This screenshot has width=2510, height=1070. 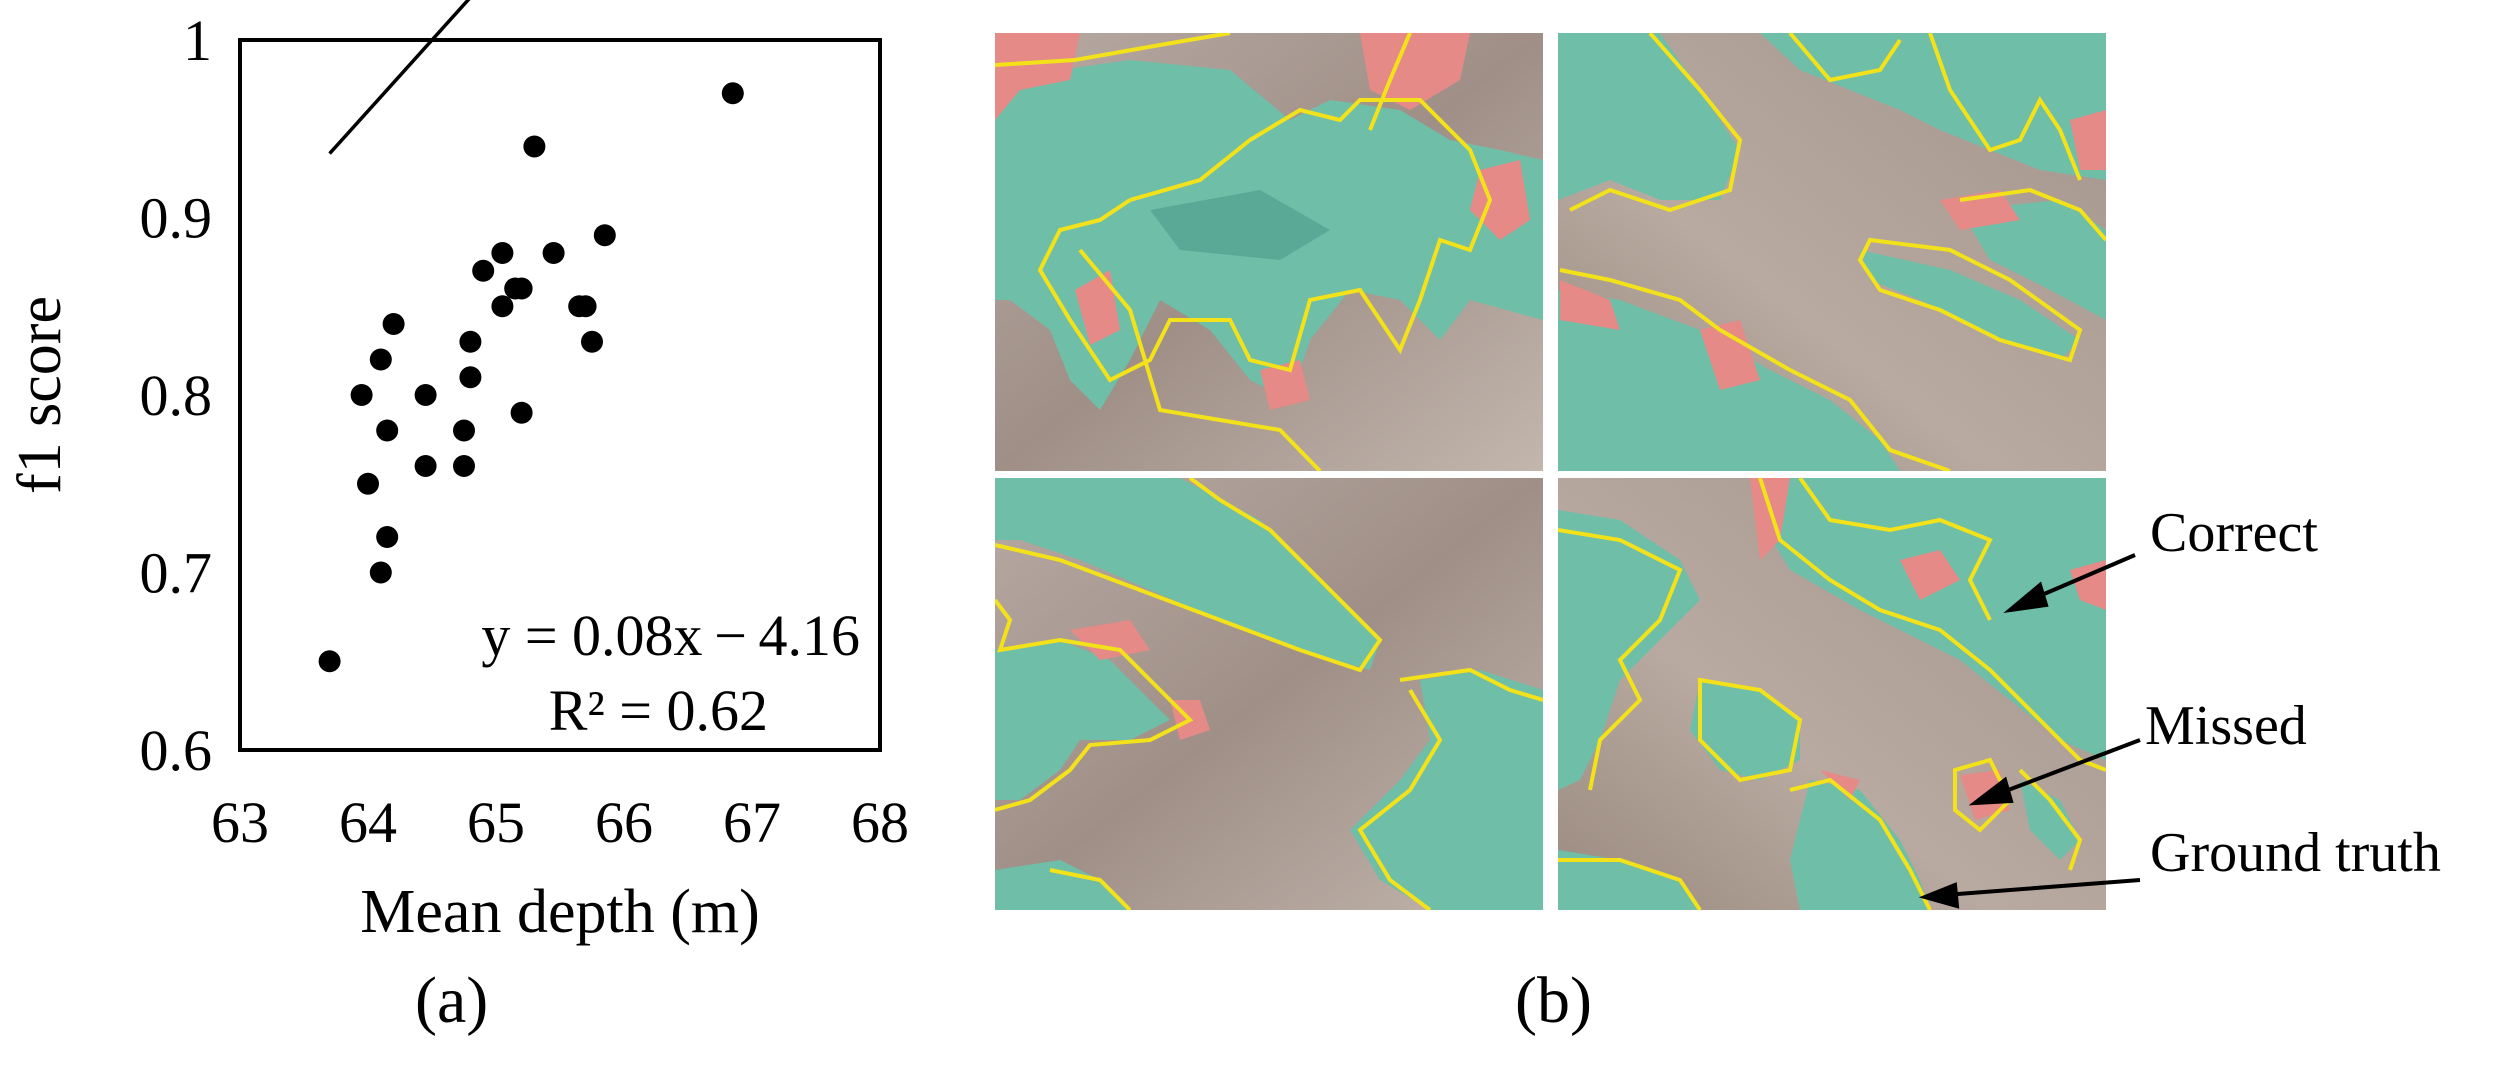 What do you see at coordinates (2234, 533) in the screenshot?
I see `label-correct: Correct` at bounding box center [2234, 533].